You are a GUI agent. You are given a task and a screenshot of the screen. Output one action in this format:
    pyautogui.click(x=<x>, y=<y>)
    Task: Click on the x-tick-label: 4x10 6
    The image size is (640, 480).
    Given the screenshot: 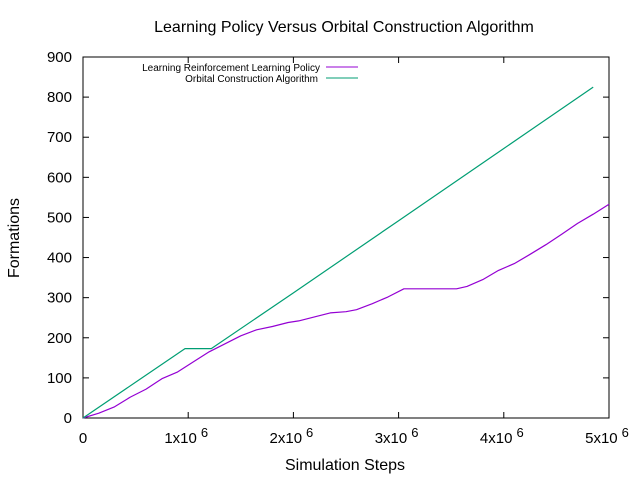 What is the action you would take?
    pyautogui.click(x=502, y=436)
    